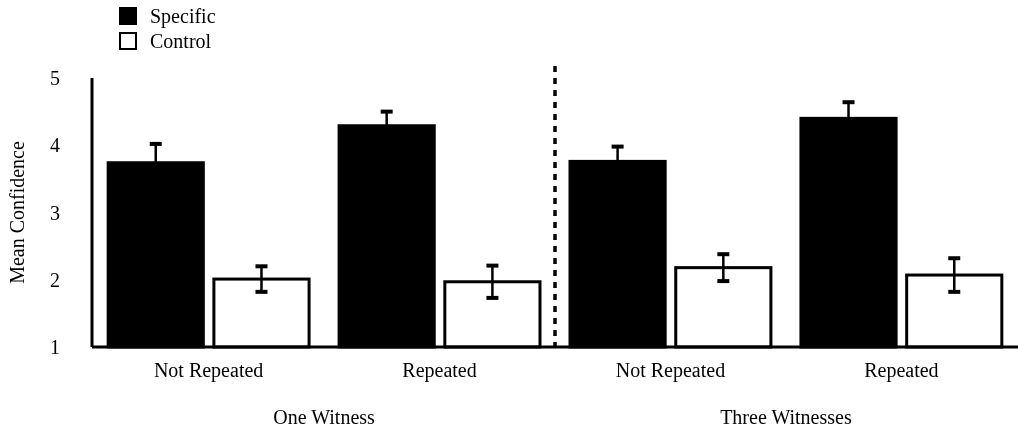 The width and height of the screenshot is (1018, 435). I want to click on text: One Witness, so click(324, 417).